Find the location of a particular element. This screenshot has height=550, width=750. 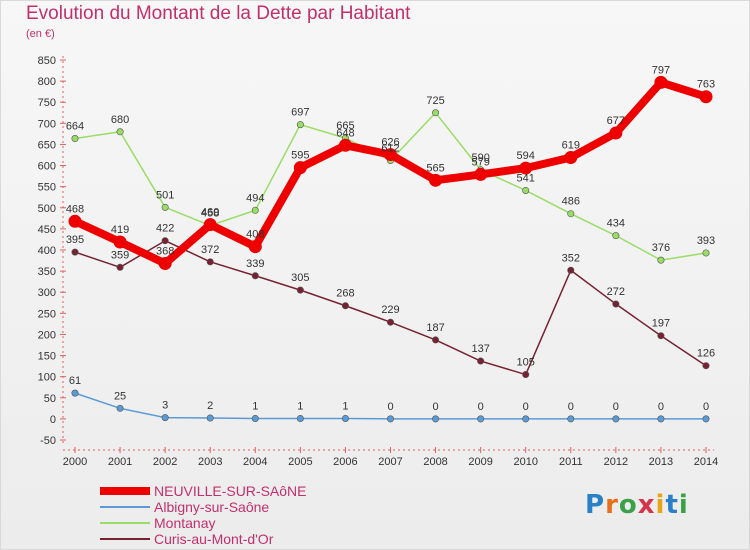

data-label: 797 is located at coordinates (661, 70).